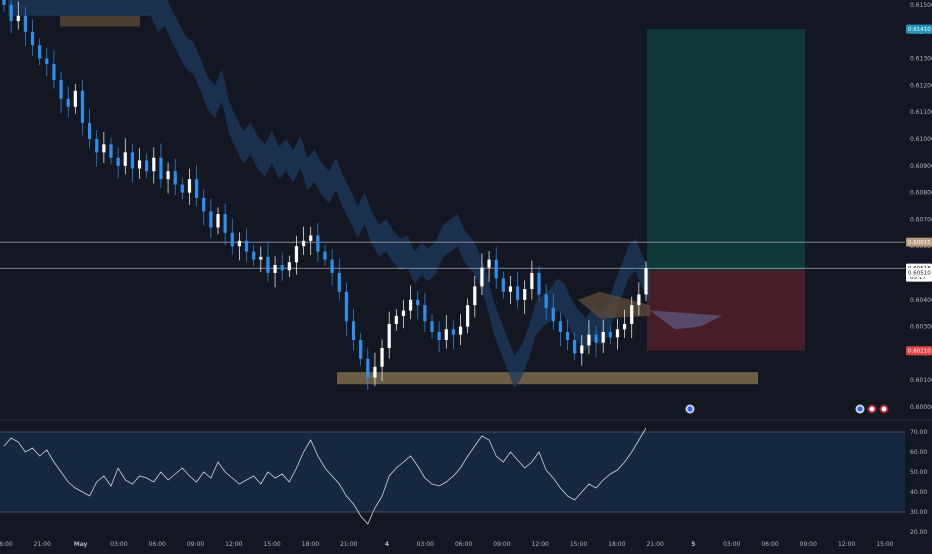  I want to click on stop-zone, so click(726, 310).